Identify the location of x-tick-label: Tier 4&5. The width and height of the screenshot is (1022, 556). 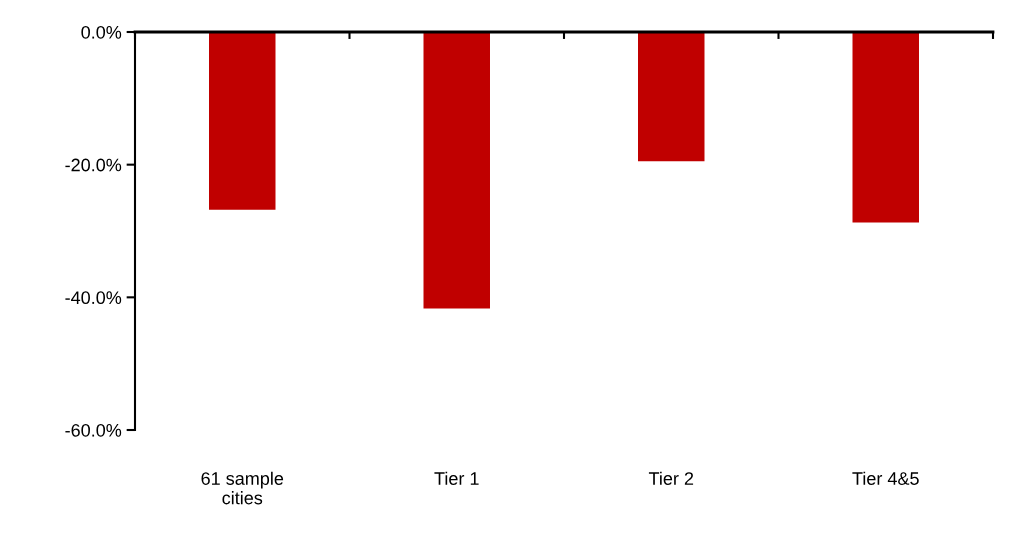
(885, 478).